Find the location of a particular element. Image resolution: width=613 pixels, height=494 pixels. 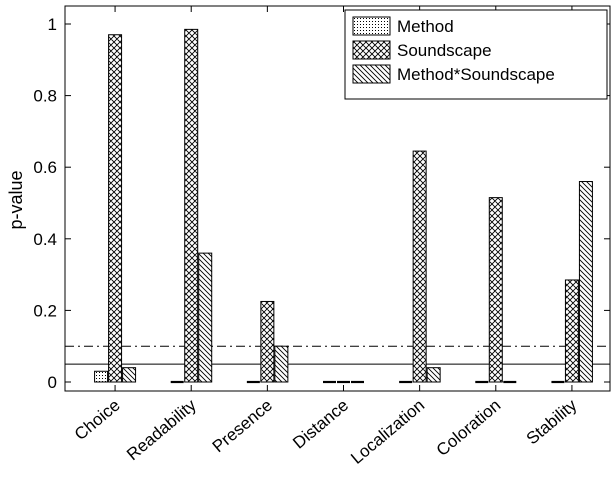

legend-label-dotted: Method is located at coordinates (425, 26).